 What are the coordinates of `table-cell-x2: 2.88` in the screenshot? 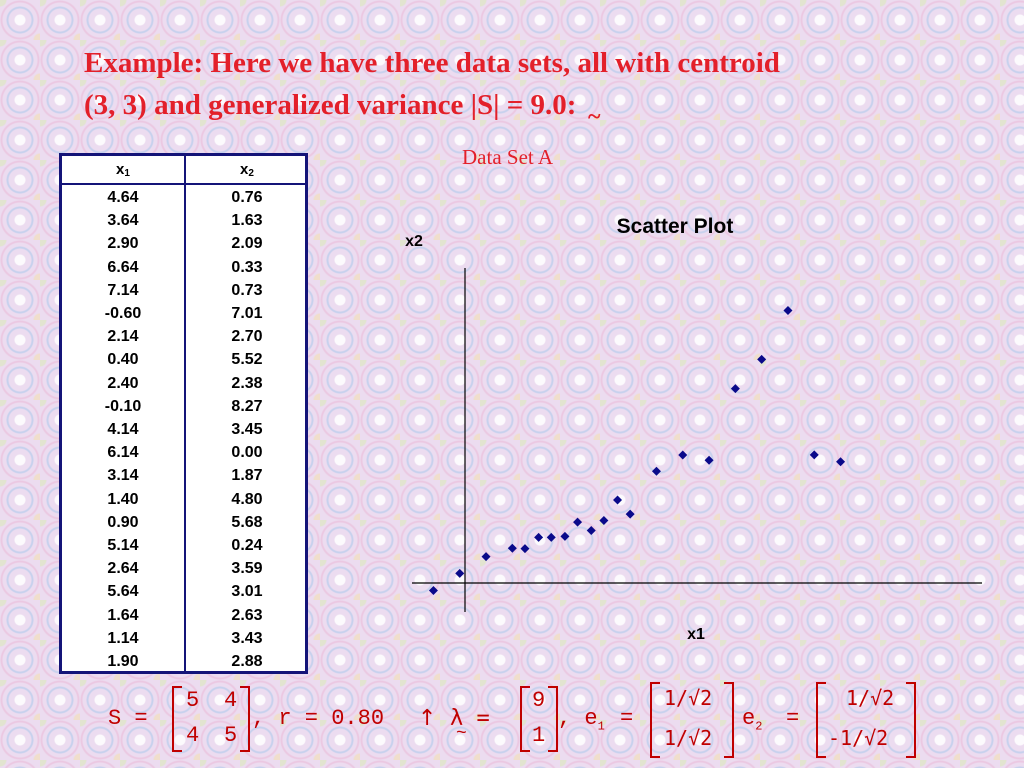 It's located at (247, 661).